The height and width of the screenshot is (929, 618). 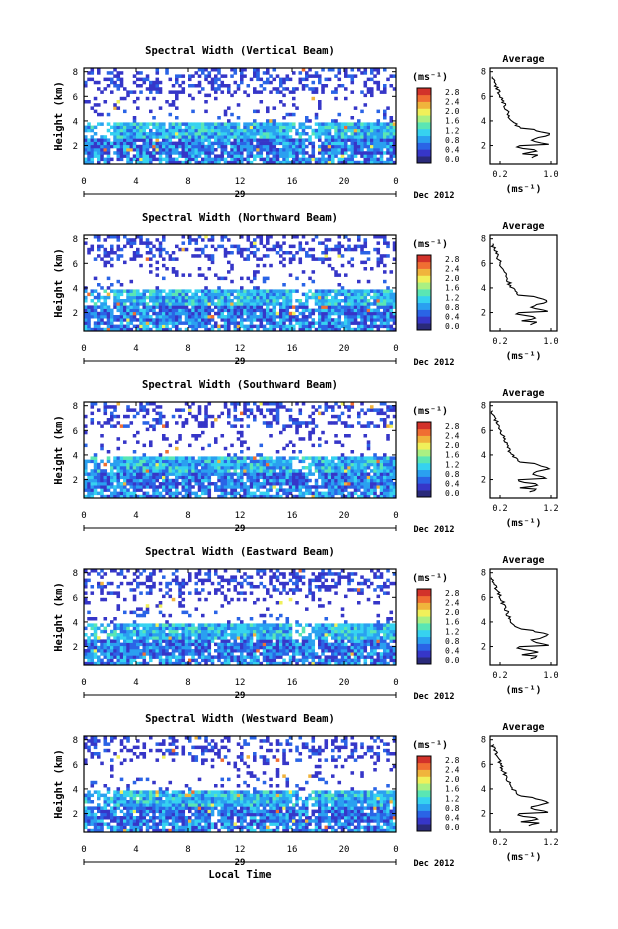 I want to click on average-title: Average, so click(x=523, y=59).